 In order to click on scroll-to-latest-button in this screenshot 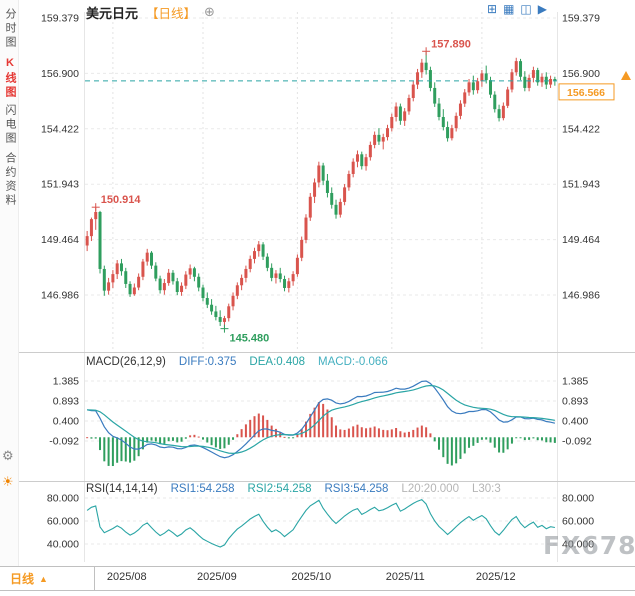, I will do `click(626, 75)`.